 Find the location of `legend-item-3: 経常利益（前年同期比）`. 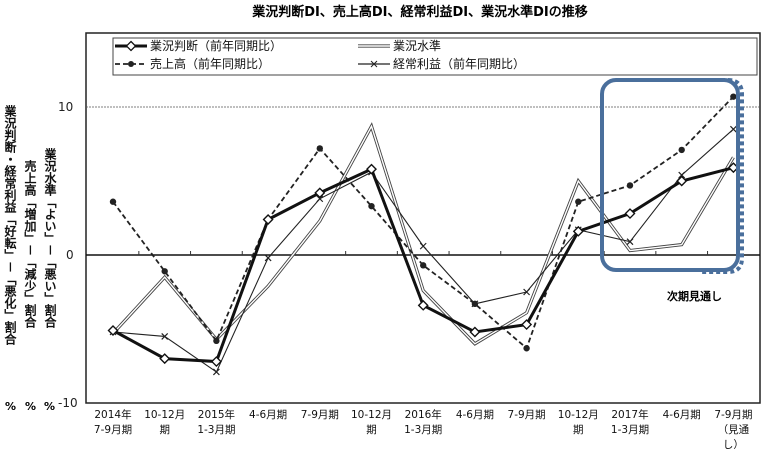

legend-item-3: 経常利益（前年同期比） is located at coordinates (441, 63).